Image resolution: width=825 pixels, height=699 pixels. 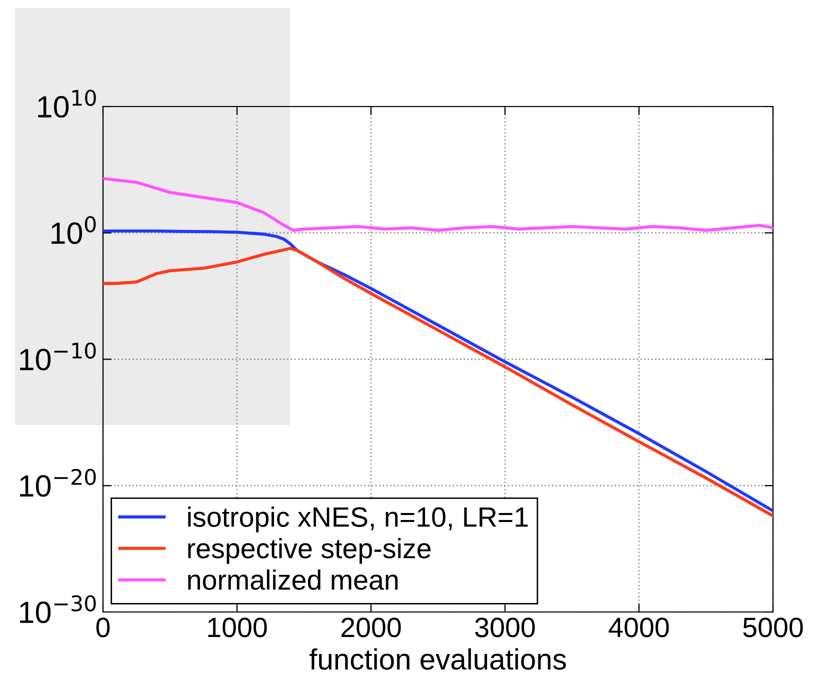 I want to click on x-tick-label: 3000, so click(x=505, y=628).